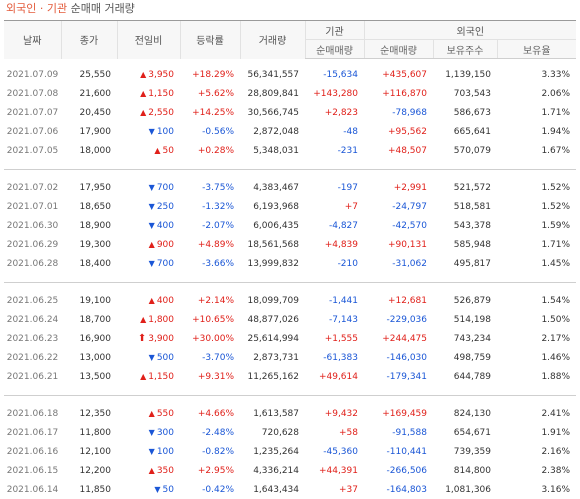 This screenshot has width=580, height=499. Describe the element at coordinates (89, 432) in the screenshot. I see `close-cell: 11,800` at that location.